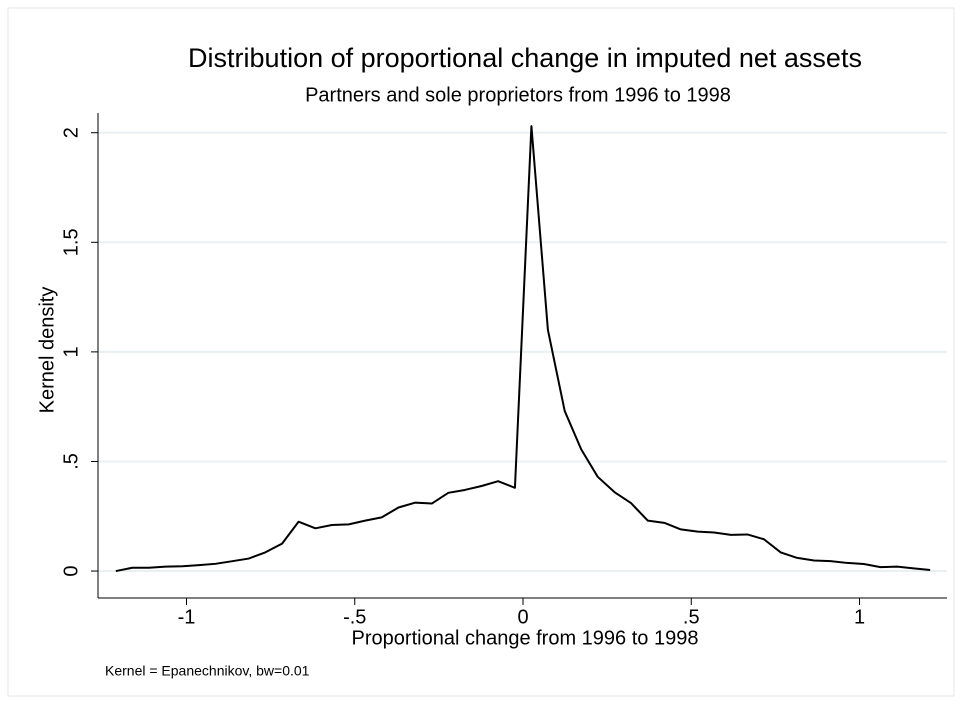  I want to click on x-tick-label: -.5, so click(354, 617).